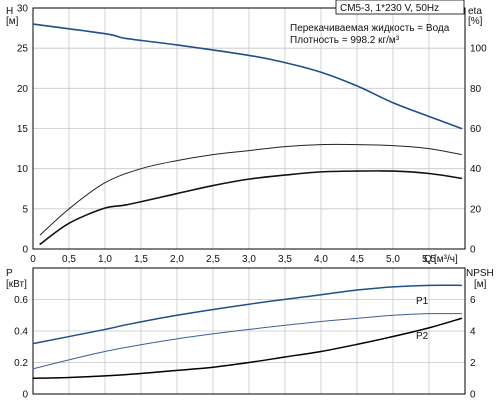 This screenshot has height=400, width=500. I want to click on top-left-axis-ticks: 0 5 10 15 20 25 30, so click(23, 130).